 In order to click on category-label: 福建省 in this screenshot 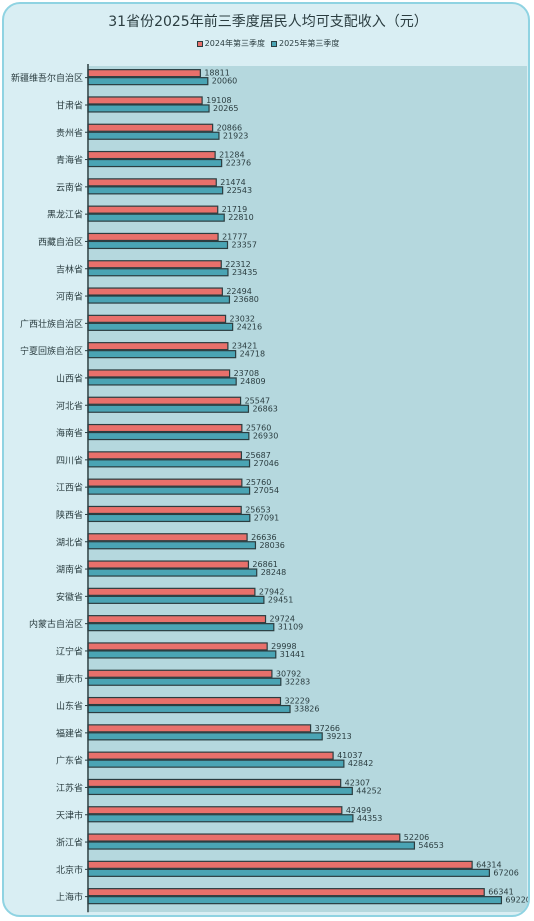, I will do `click(69, 733)`.